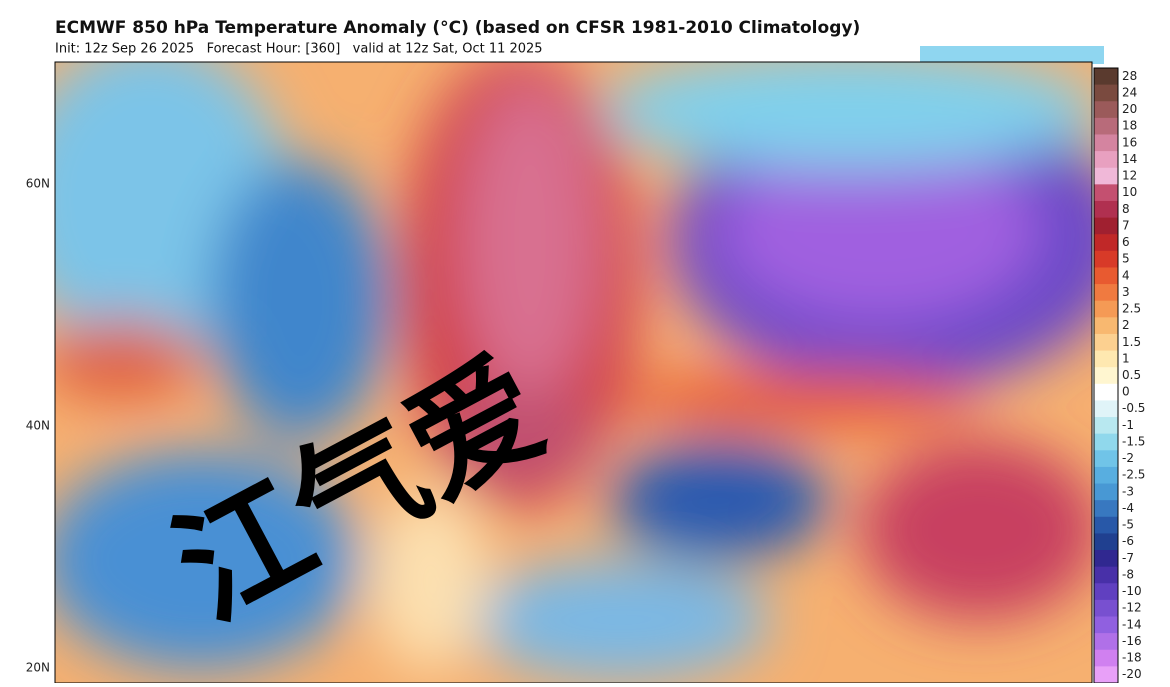  What do you see at coordinates (1129, 192) in the screenshot?
I see `colorbar-label: 10` at bounding box center [1129, 192].